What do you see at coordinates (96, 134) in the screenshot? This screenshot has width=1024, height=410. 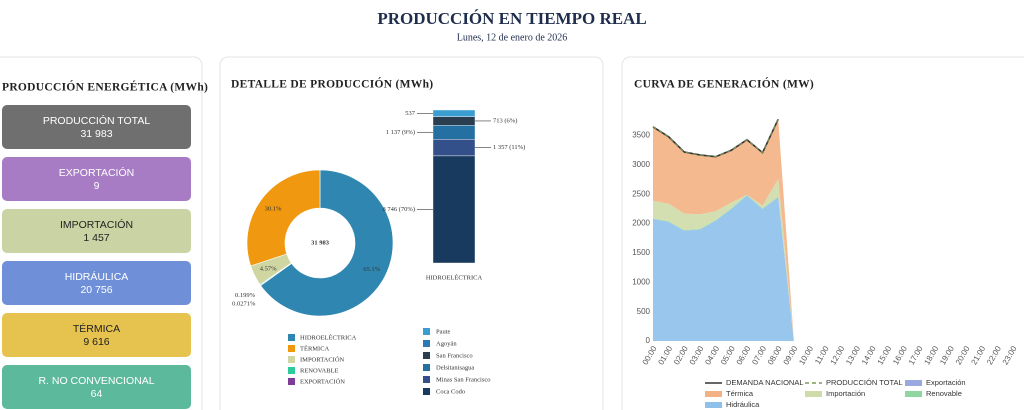 I see `card-value: 31 983` at bounding box center [96, 134].